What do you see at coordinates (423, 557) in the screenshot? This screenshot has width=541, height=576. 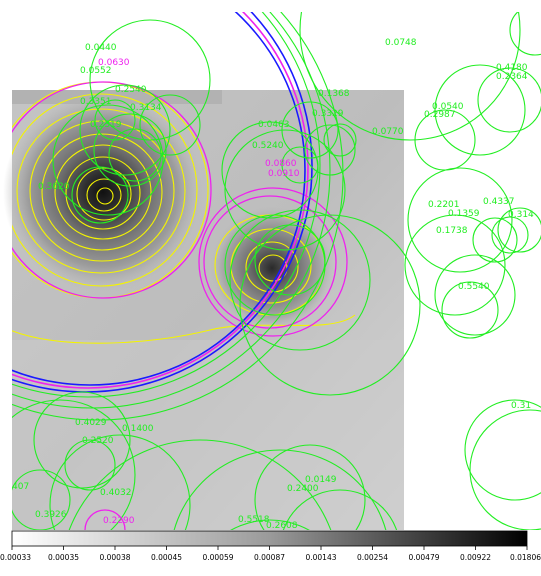 I see `colorbar-tick-label: 0.00479` at bounding box center [423, 557].